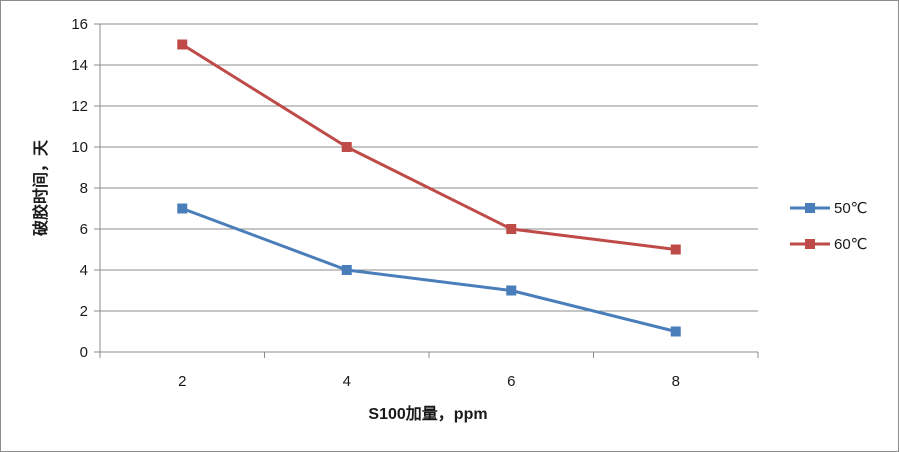  Describe the element at coordinates (84, 229) in the screenshot. I see `y-tick-label: 6` at that location.